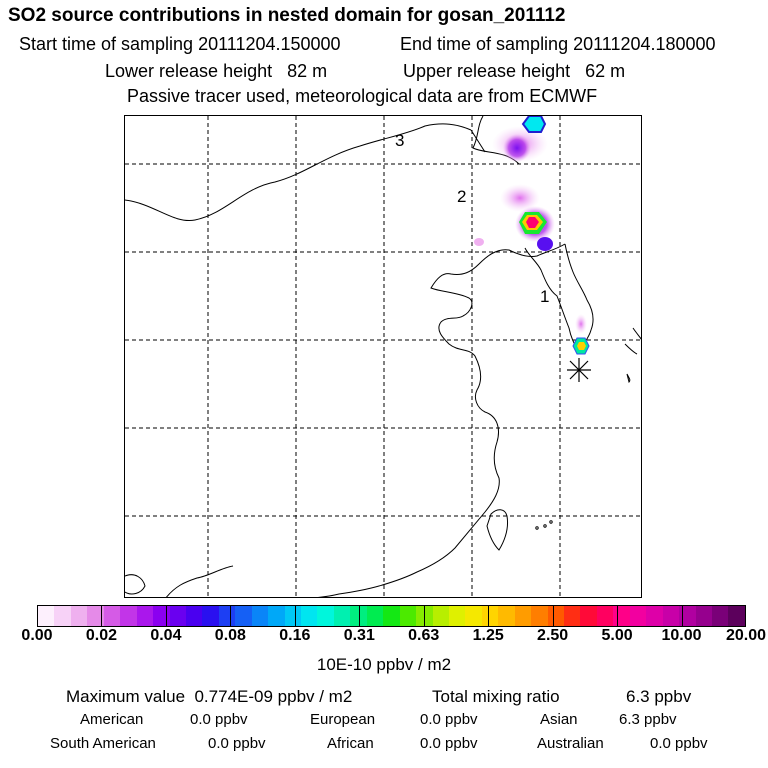 The height and width of the screenshot is (768, 768). I want to click on border-north, so click(298, 172).